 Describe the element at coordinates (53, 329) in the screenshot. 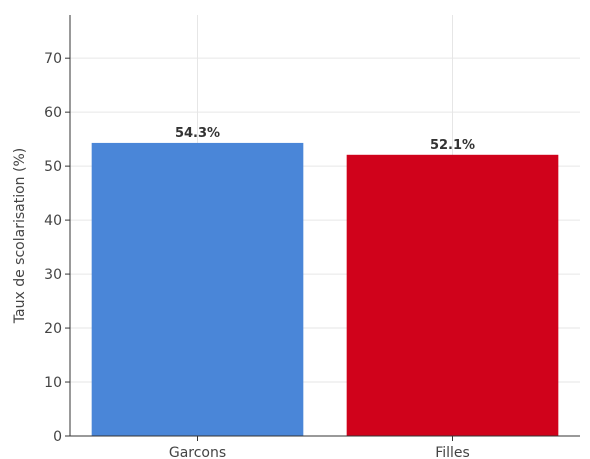

I see `y-tick-label: 20` at that location.